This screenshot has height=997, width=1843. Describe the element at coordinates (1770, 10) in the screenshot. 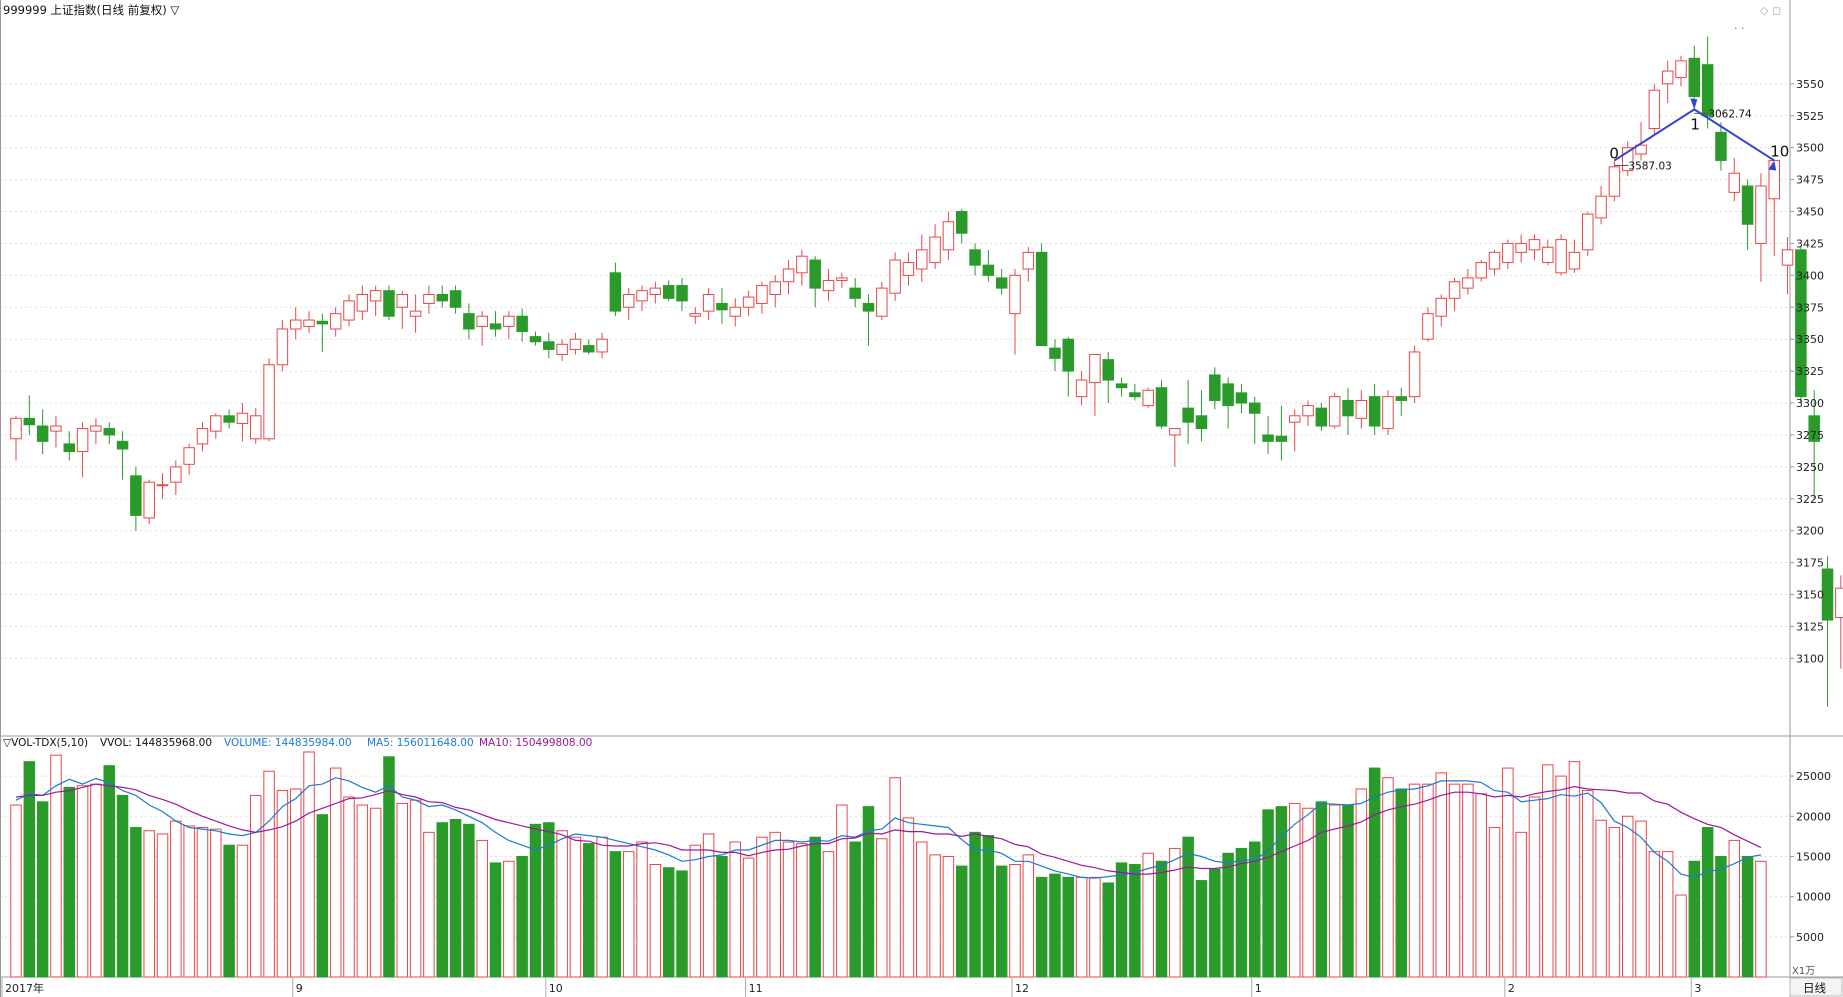

I see `window-icons: ◇ ◻` at that location.